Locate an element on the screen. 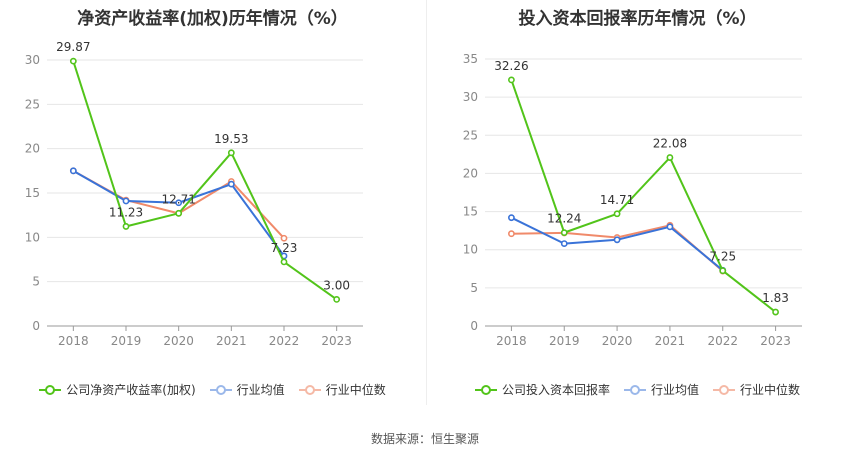 This screenshot has height=459, width=850. data-label: 29.87 is located at coordinates (73, 47).